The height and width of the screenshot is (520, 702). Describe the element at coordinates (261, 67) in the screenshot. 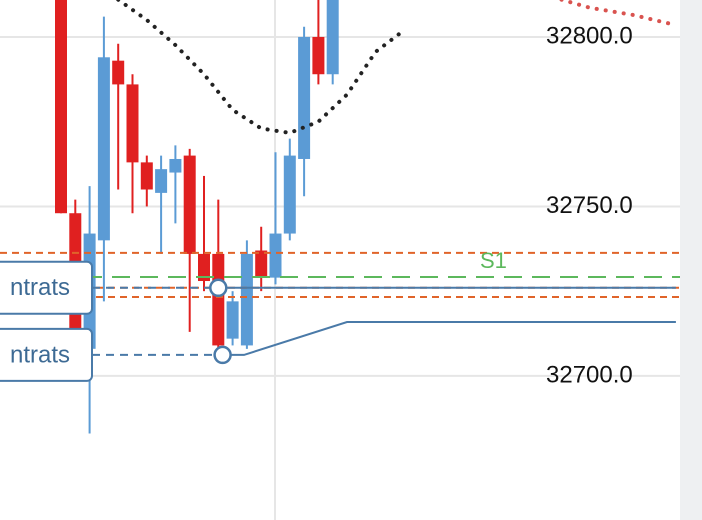

I see `indicator-line` at that location.